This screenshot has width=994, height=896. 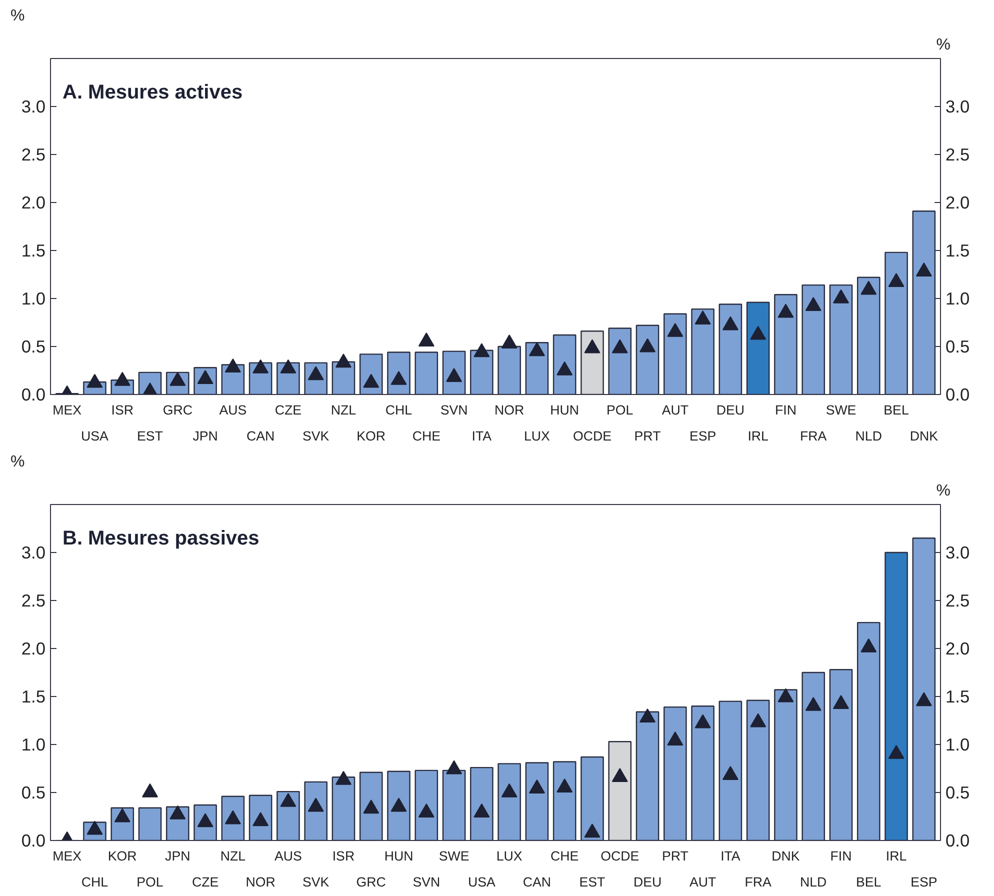 What do you see at coordinates (152, 93) in the screenshot?
I see `text: A. Mesures actives` at bounding box center [152, 93].